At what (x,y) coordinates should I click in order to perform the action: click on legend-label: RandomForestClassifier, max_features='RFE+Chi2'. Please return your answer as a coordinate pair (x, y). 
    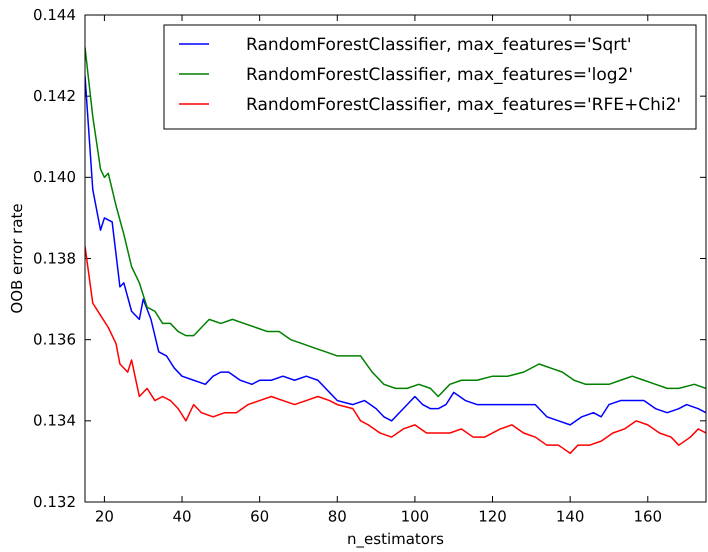
    Looking at the image, I should click on (464, 105).